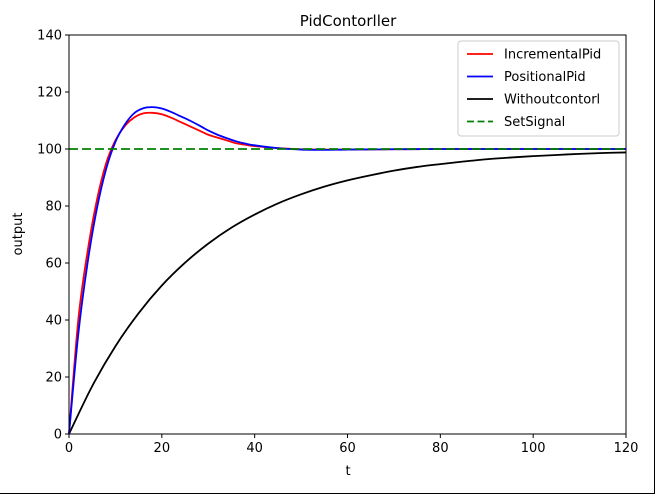  What do you see at coordinates (18, 234) in the screenshot?
I see `y-axis-label: output` at bounding box center [18, 234].